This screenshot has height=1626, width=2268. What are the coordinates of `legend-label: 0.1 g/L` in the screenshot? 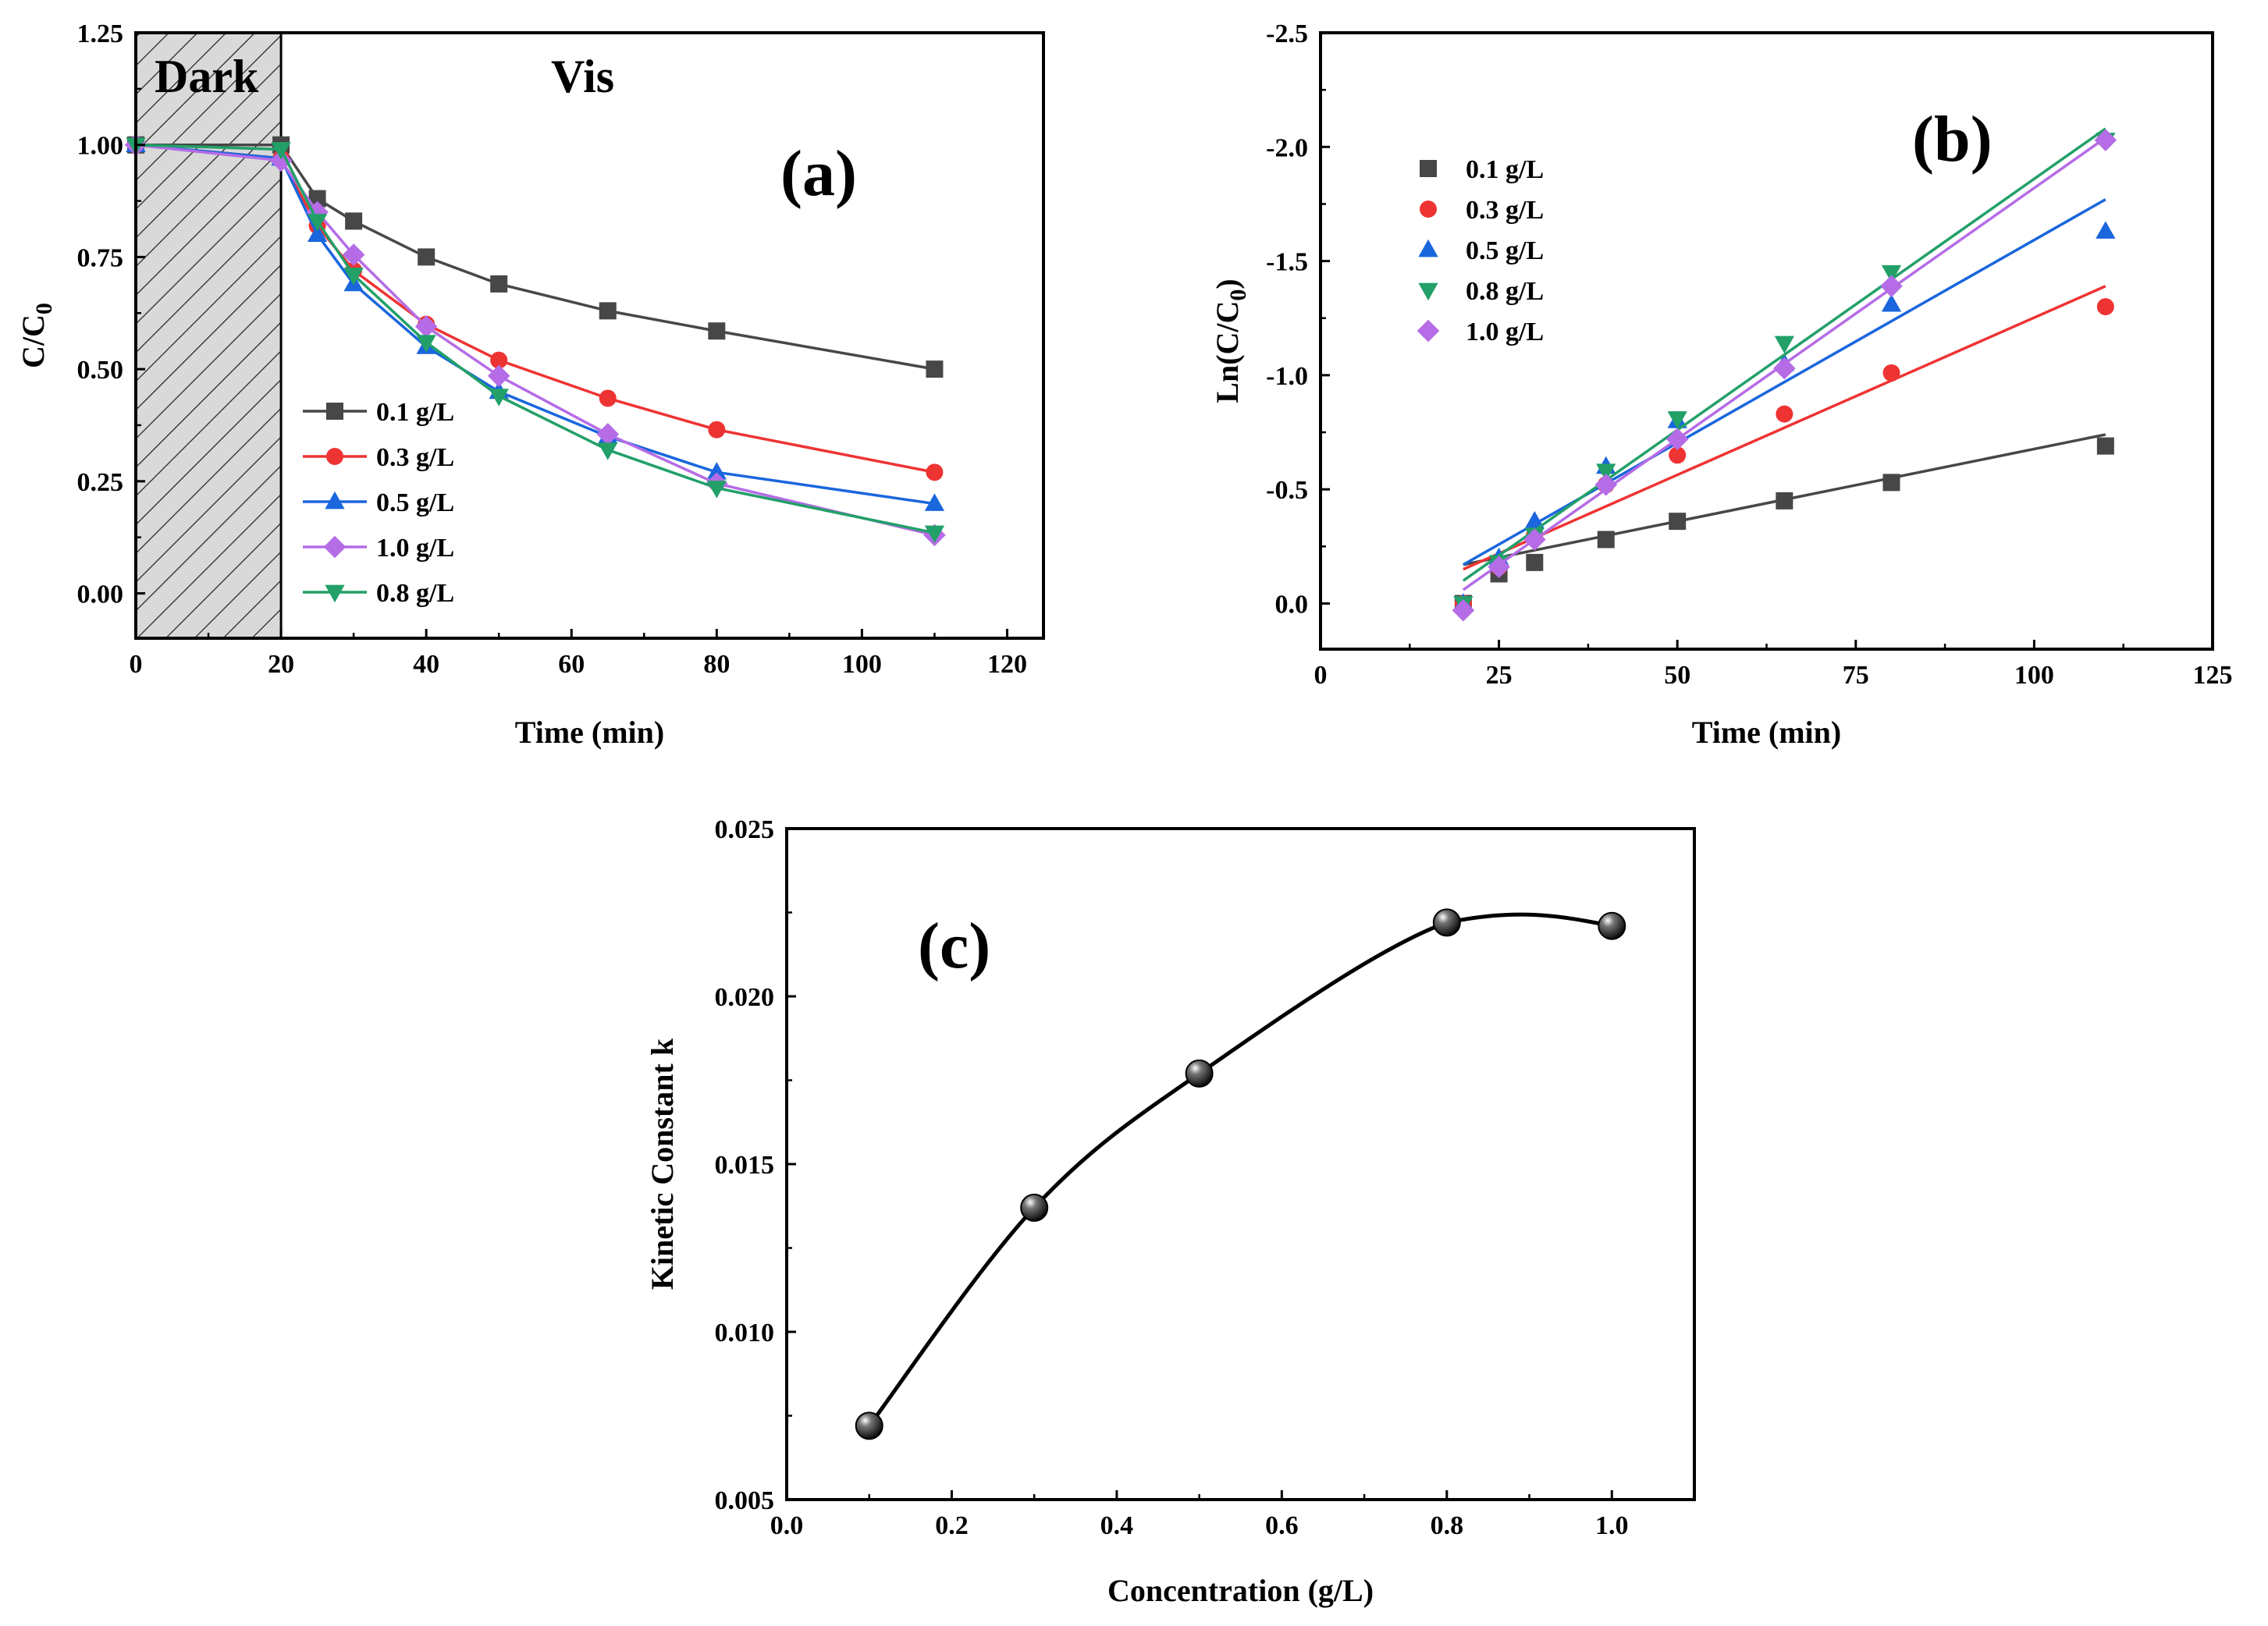 It's located at (1505, 169).